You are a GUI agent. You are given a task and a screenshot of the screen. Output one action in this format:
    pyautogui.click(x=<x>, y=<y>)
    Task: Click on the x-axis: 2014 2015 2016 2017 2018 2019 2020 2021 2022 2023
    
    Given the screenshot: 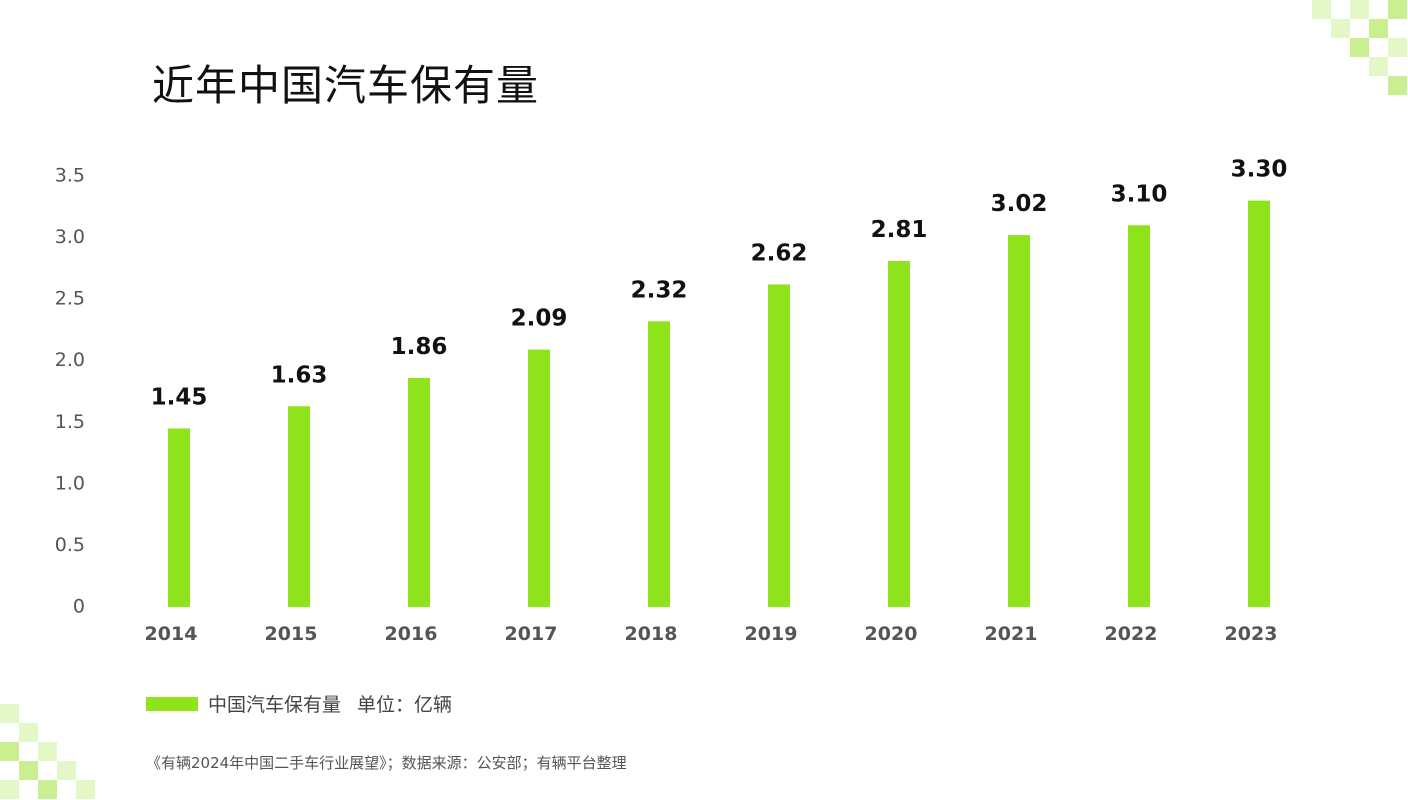 What is the action you would take?
    pyautogui.click(x=711, y=634)
    